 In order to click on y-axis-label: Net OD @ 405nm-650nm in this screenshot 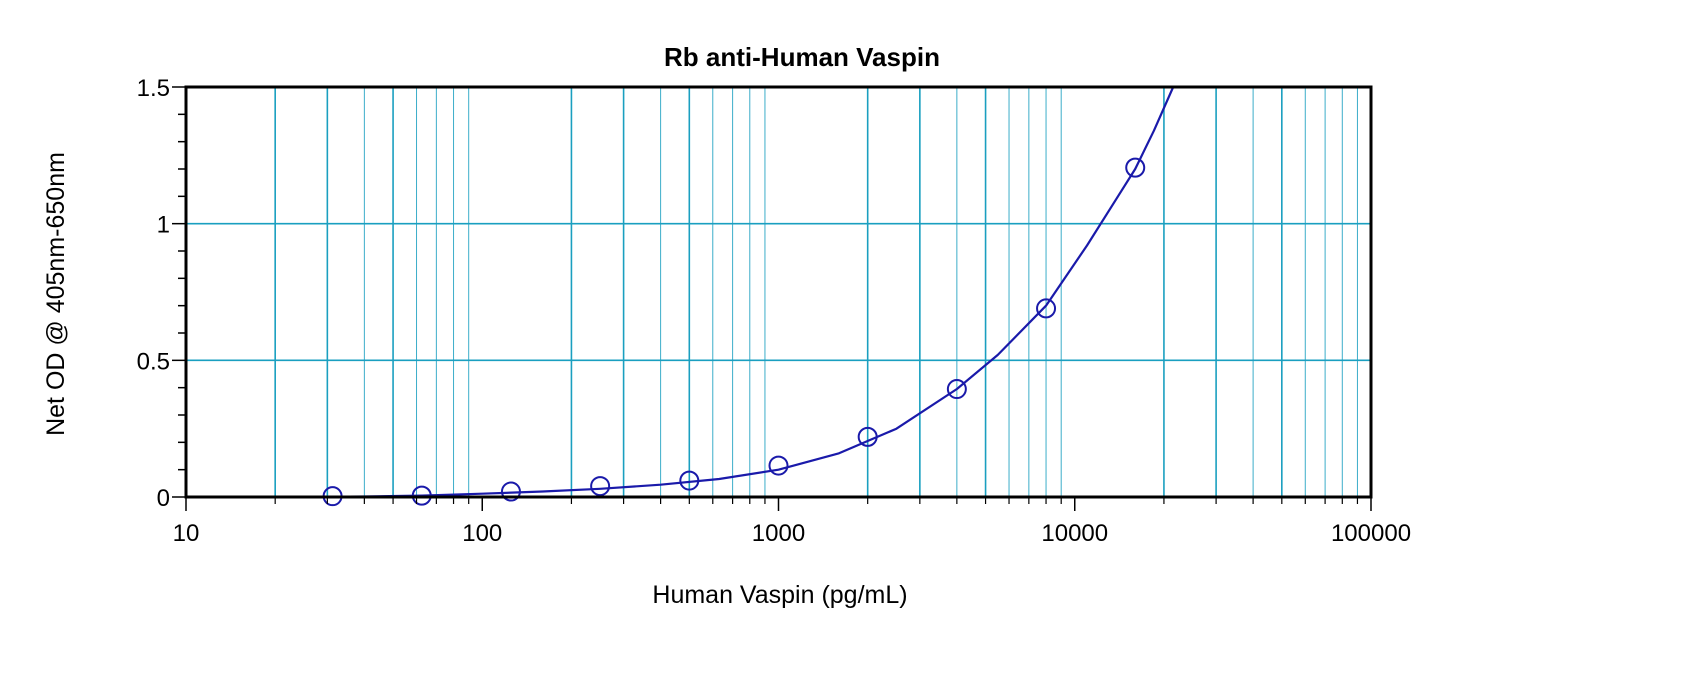, I will do `click(56, 294)`.